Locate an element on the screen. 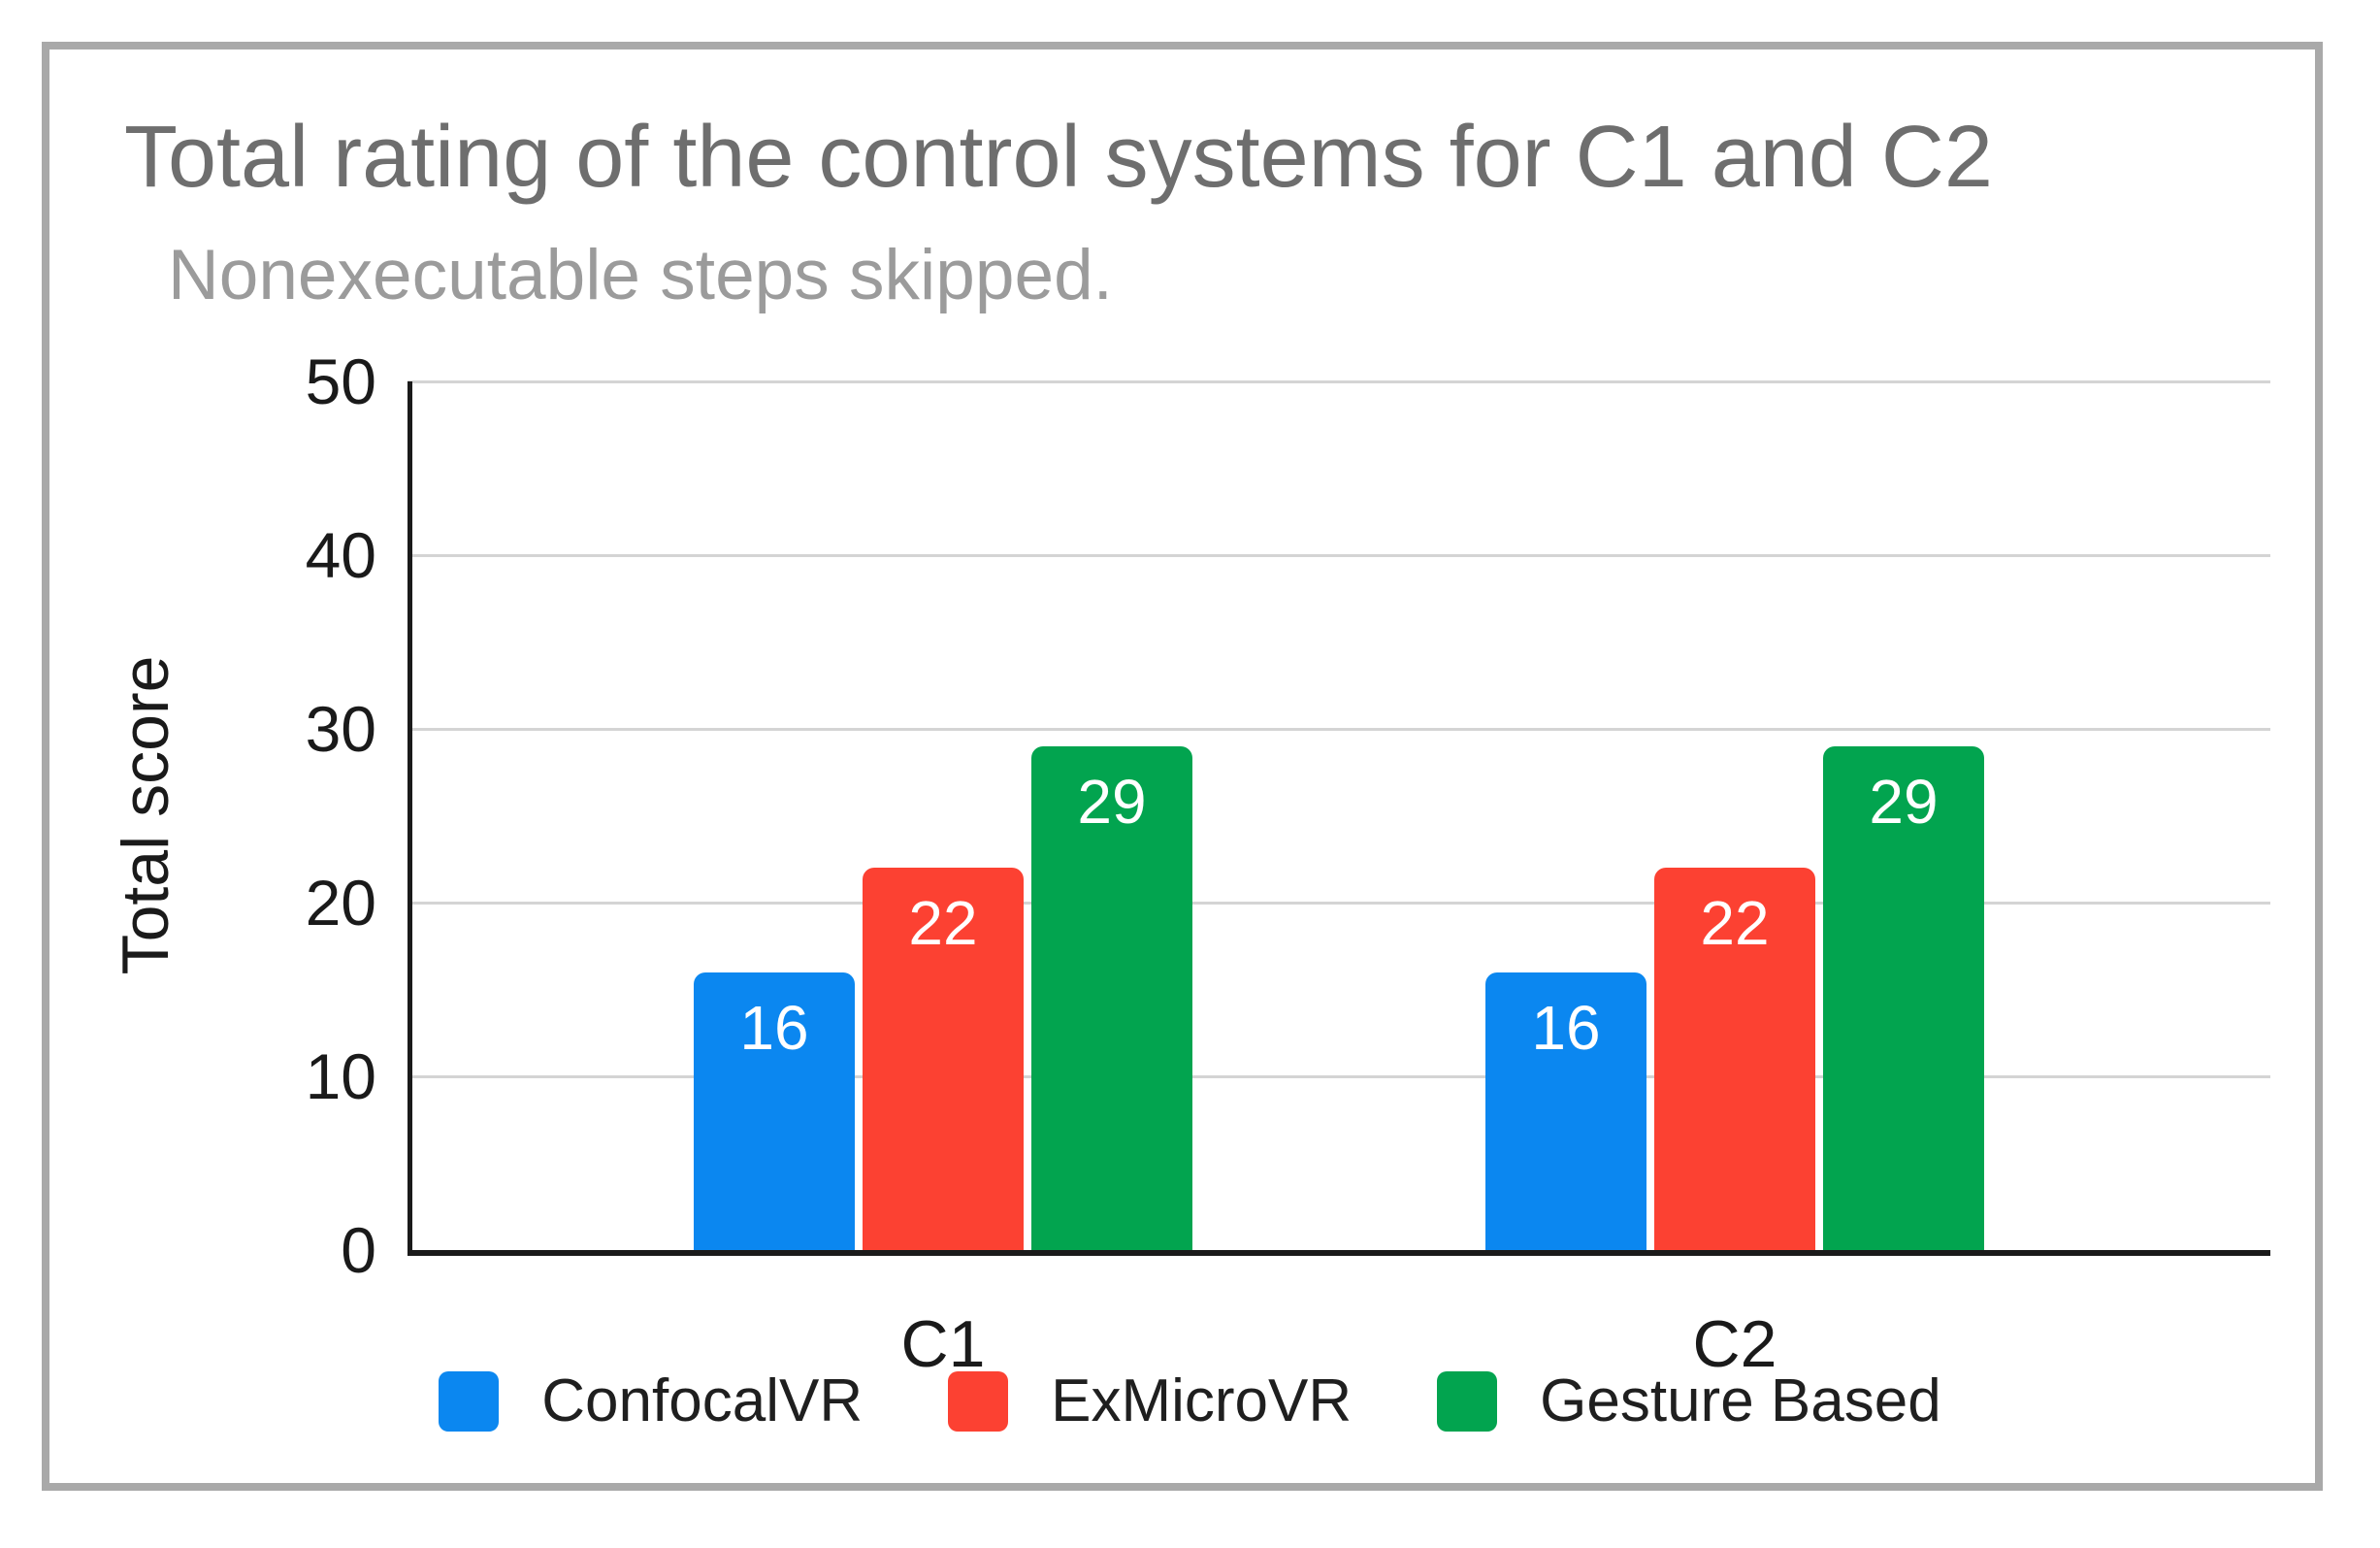 The image size is (2380, 1548). legend-item-exmicrovr: ExMicroVR is located at coordinates (1150, 1401).